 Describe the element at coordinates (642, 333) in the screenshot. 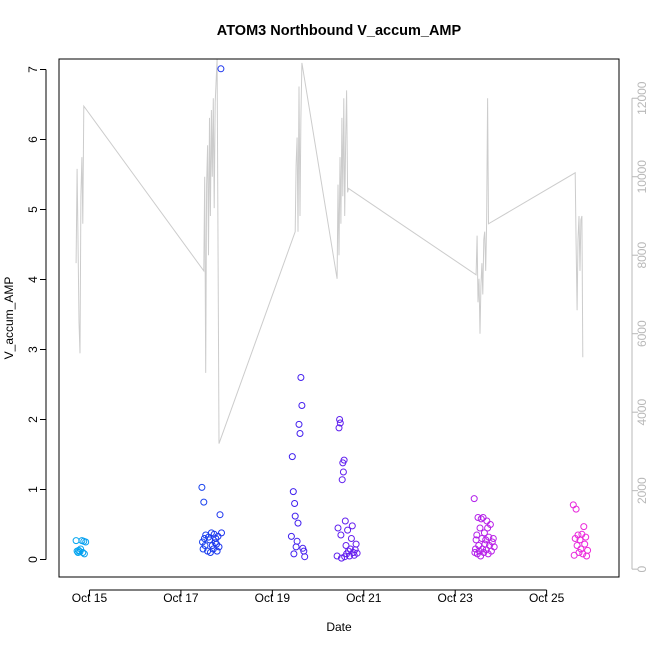

I see `y2-tick-label: 6000` at that location.